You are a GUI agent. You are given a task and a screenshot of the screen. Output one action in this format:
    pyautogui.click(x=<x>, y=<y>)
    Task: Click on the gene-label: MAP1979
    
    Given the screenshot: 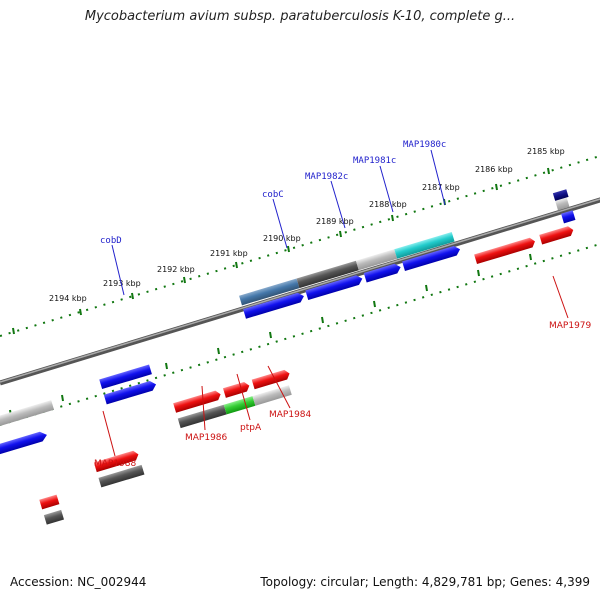 What is the action you would take?
    pyautogui.click(x=570, y=326)
    